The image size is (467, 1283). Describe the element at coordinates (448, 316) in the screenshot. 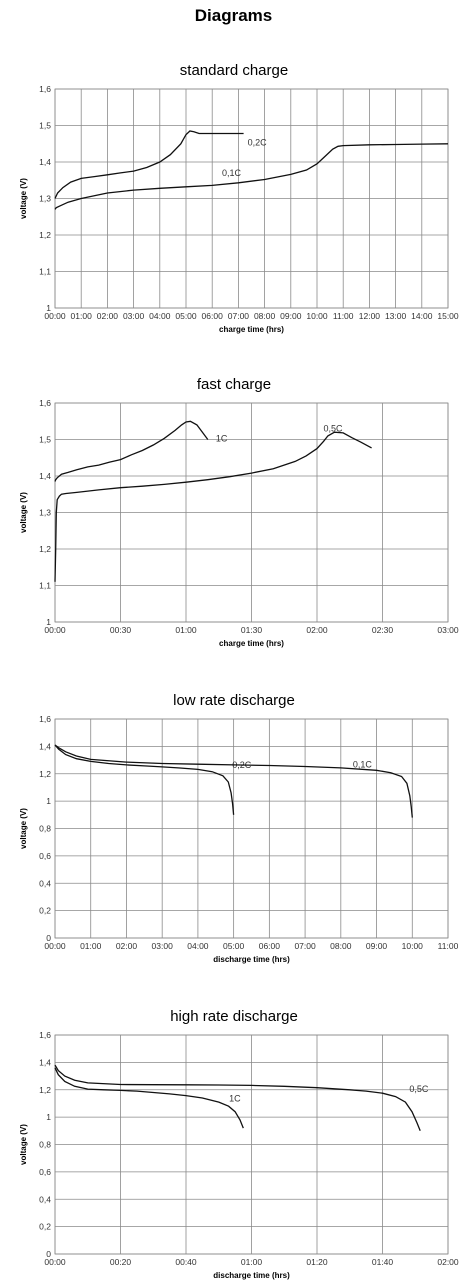

I see `x-tick-label: 15:00` at that location.